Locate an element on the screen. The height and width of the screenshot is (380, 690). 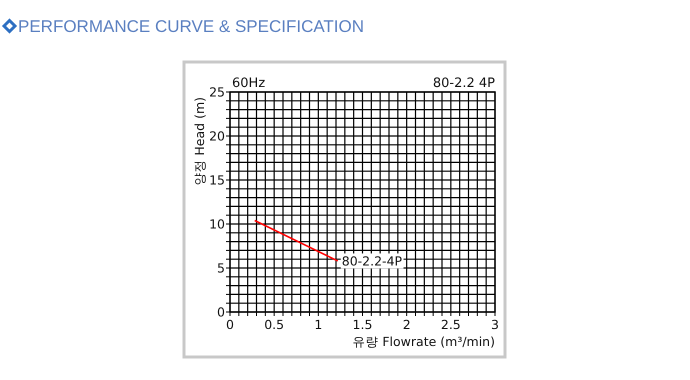
y-tick-label: 20 is located at coordinates (217, 136).